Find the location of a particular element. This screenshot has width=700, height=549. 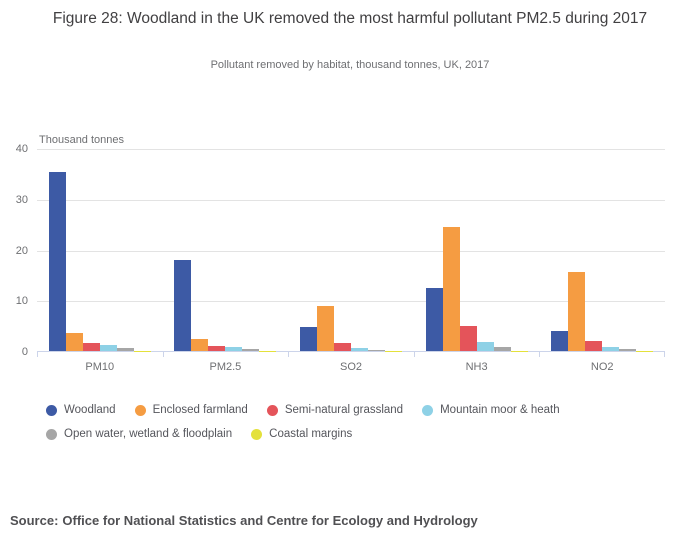

bar-enclosed-farmland-so2 is located at coordinates (325, 328).